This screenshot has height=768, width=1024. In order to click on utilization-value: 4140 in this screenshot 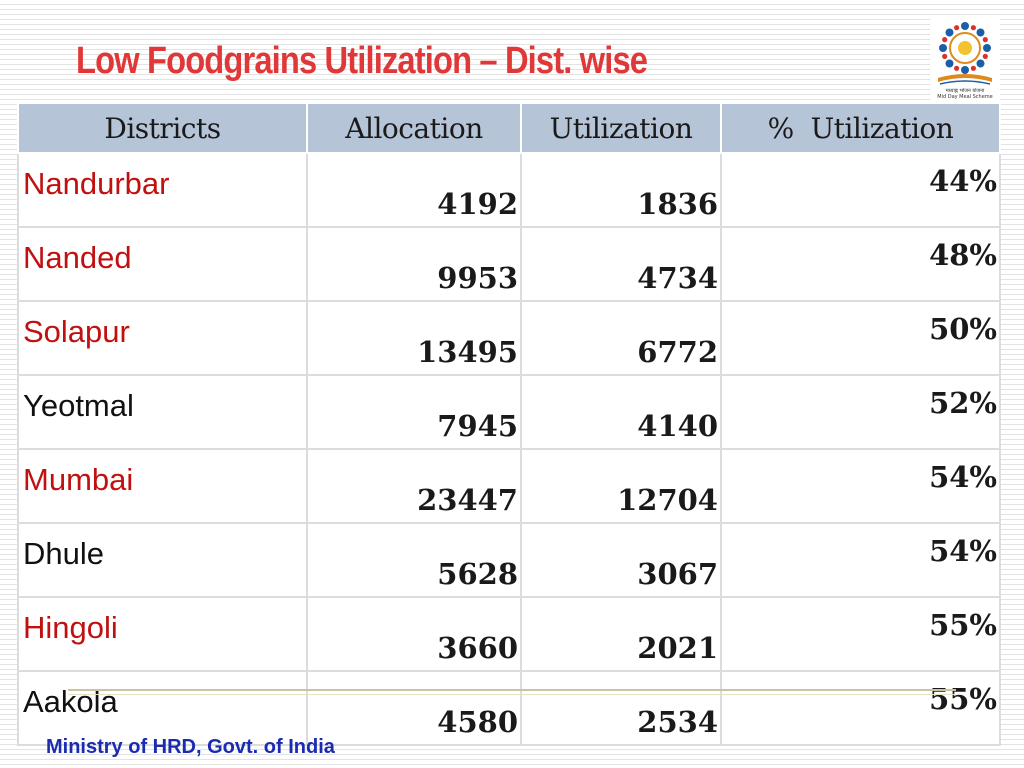, I will do `click(621, 412)`.